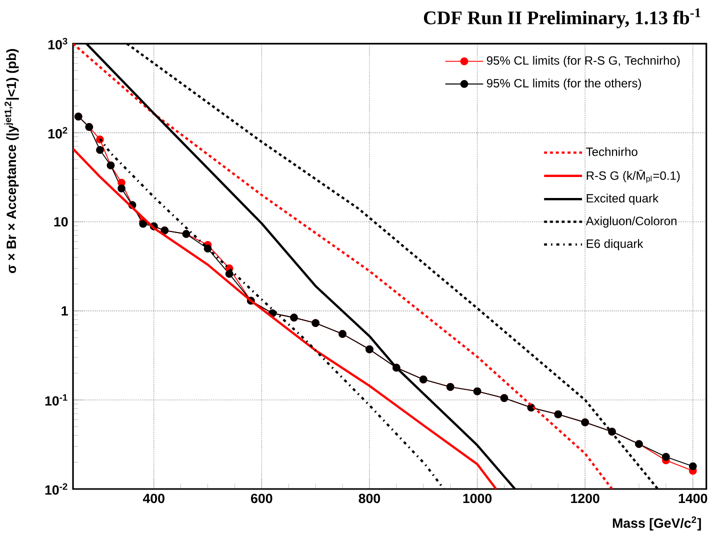 This screenshot has height=542, width=723. I want to click on y-tick-label: 10$^{-1}$, so click(56, 400).